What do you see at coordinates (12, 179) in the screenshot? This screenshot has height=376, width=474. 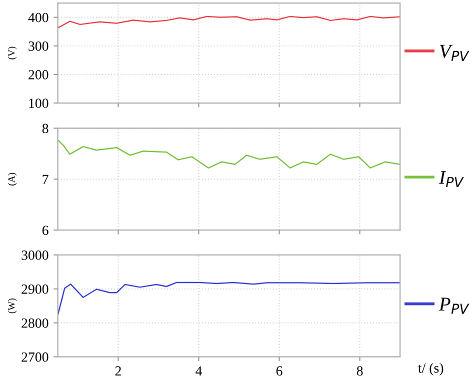 I see `y-axis-title: (A)` at bounding box center [12, 179].